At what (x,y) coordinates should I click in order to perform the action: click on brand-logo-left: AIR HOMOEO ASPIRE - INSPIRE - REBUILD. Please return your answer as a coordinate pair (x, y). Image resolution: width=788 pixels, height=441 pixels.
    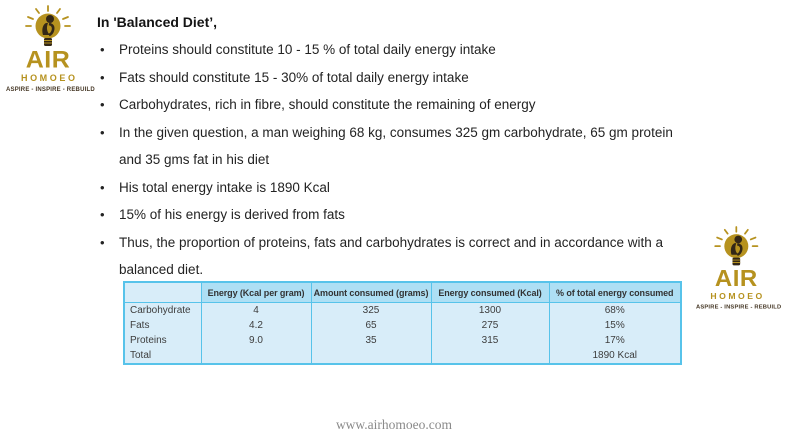
    Looking at the image, I should click on (50, 49).